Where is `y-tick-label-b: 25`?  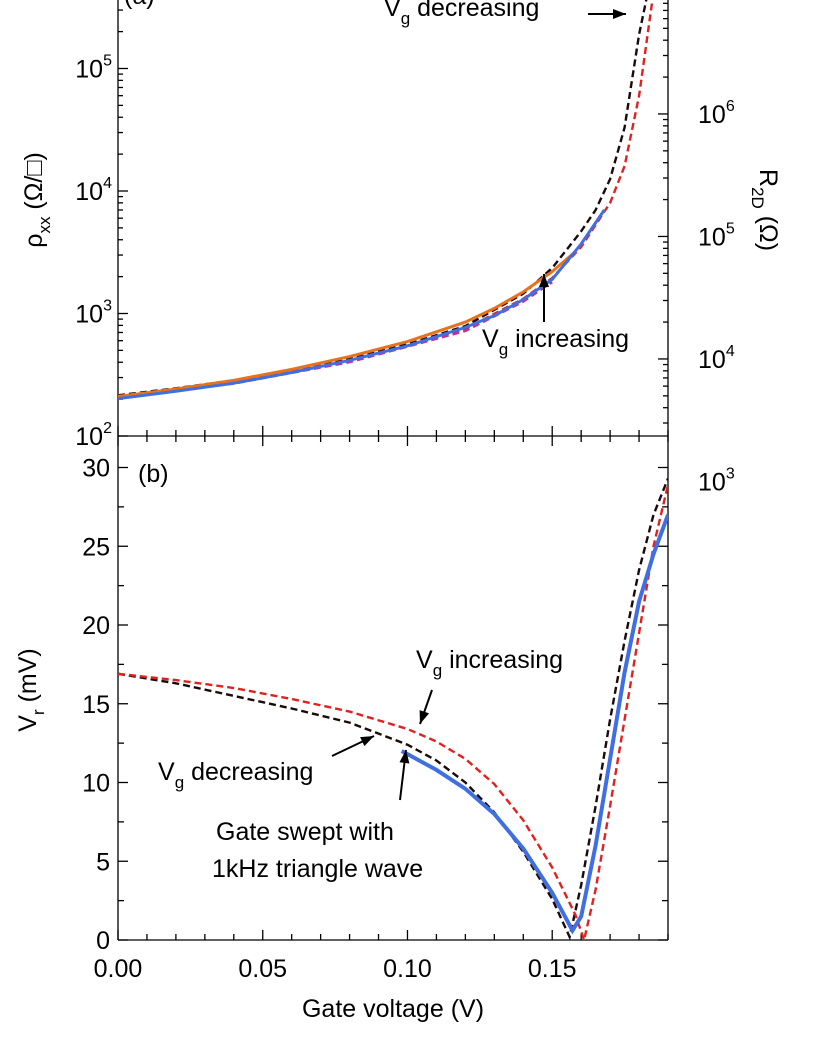
y-tick-label-b: 25 is located at coordinates (96, 547).